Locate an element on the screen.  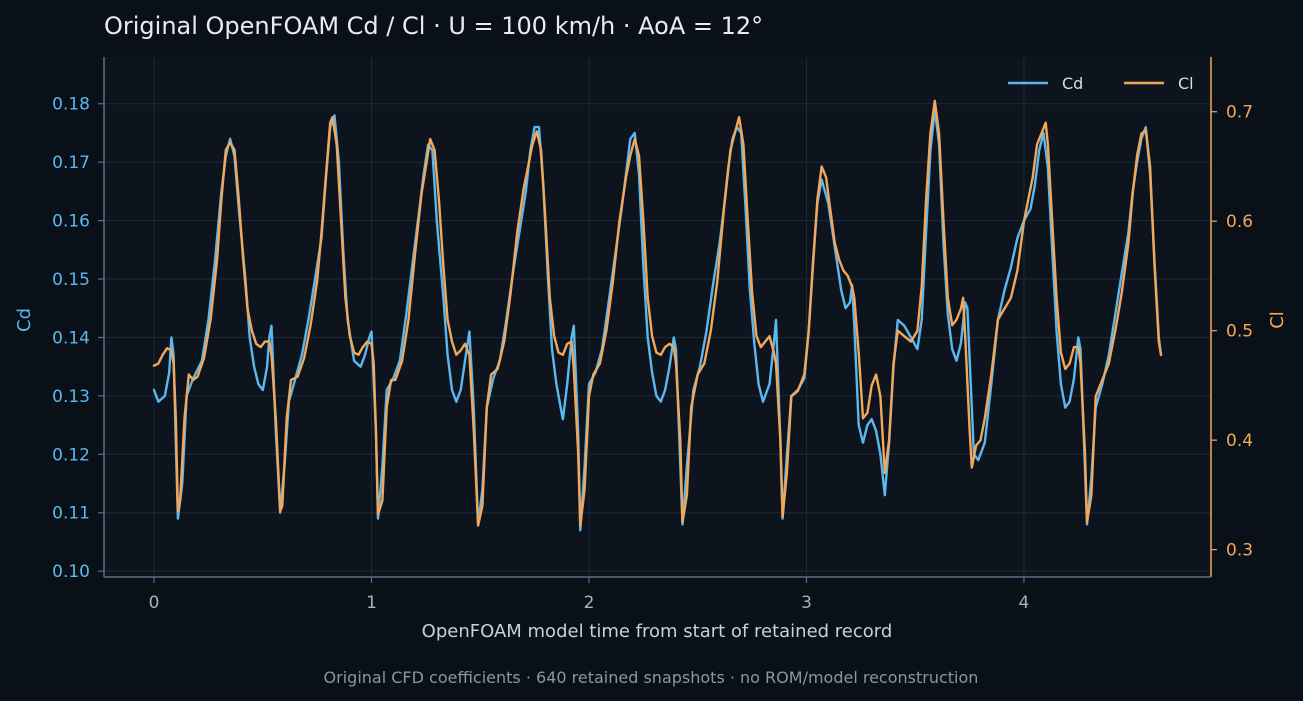
x-tick-label: 2 is located at coordinates (589, 603).